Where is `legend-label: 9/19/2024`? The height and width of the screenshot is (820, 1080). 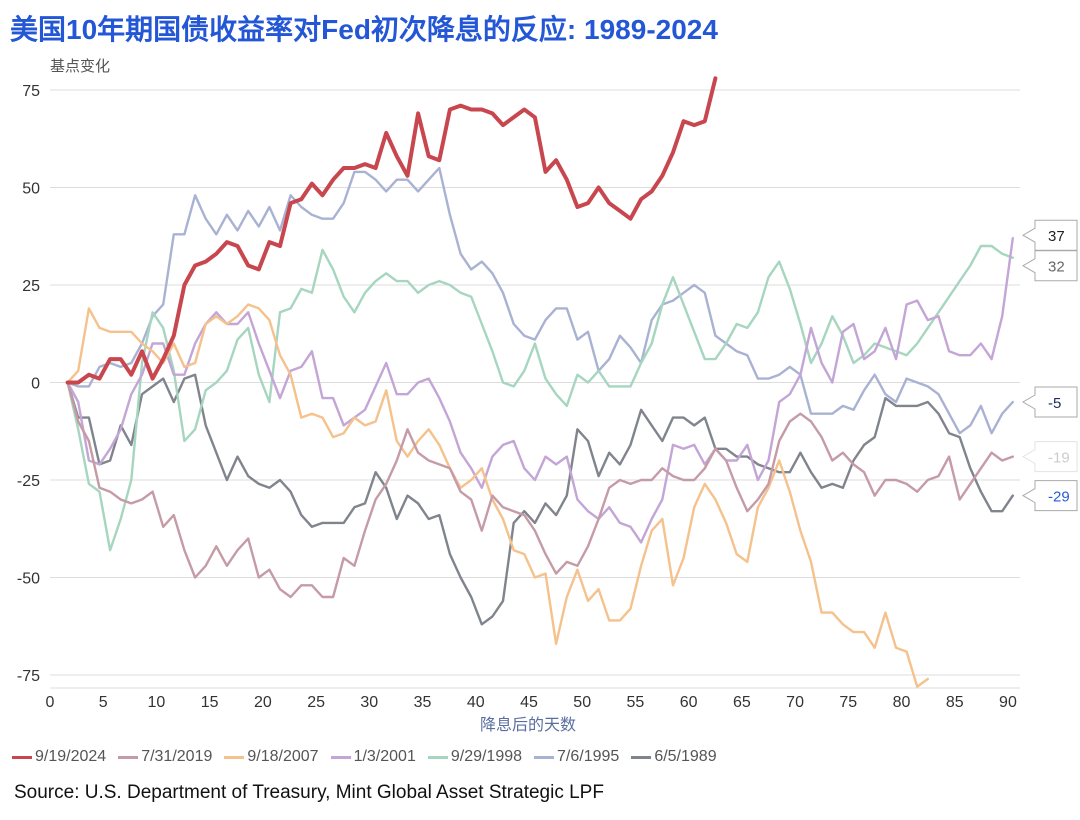 legend-label: 9/19/2024 is located at coordinates (71, 756).